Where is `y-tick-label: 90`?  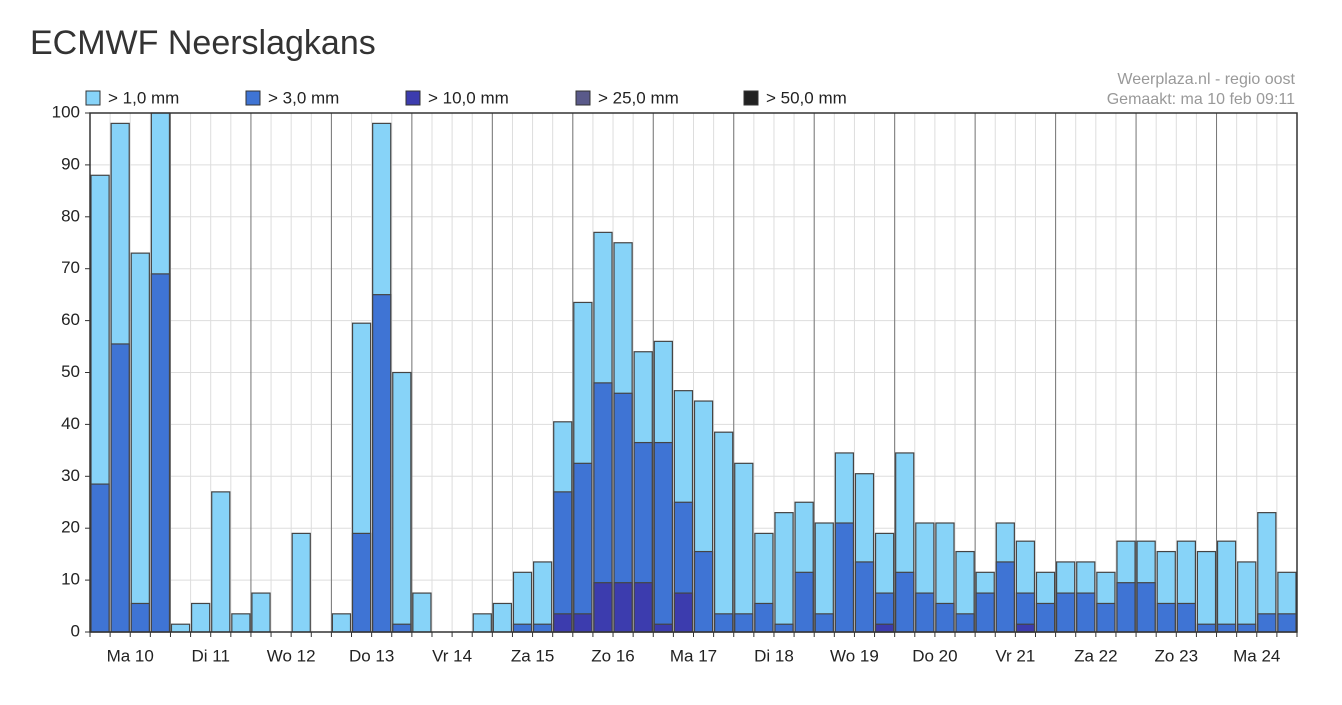
y-tick-label: 90 is located at coordinates (70, 163).